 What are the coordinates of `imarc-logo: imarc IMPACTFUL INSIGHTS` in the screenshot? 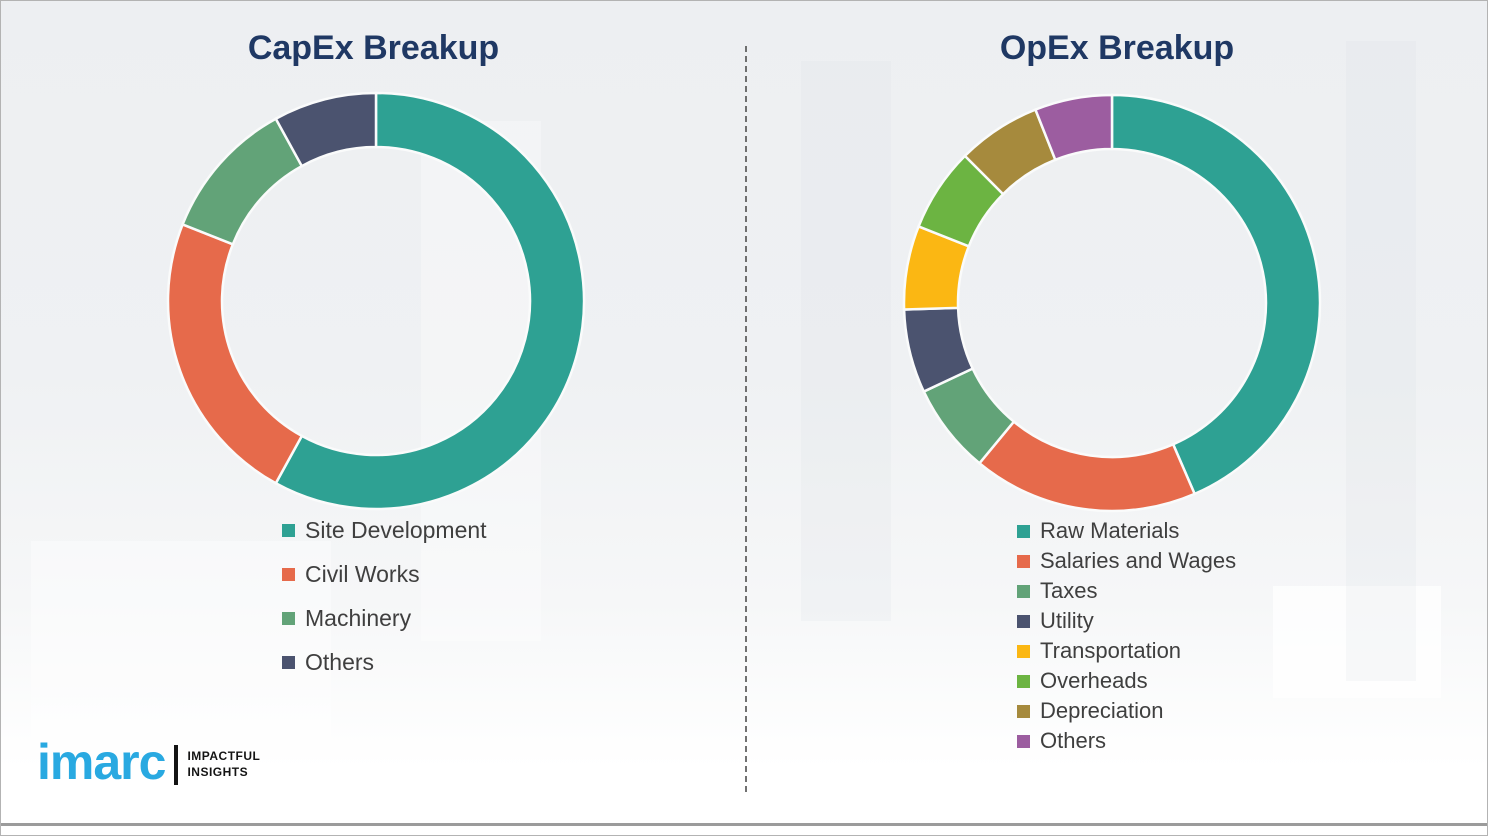 It's located at (148, 762).